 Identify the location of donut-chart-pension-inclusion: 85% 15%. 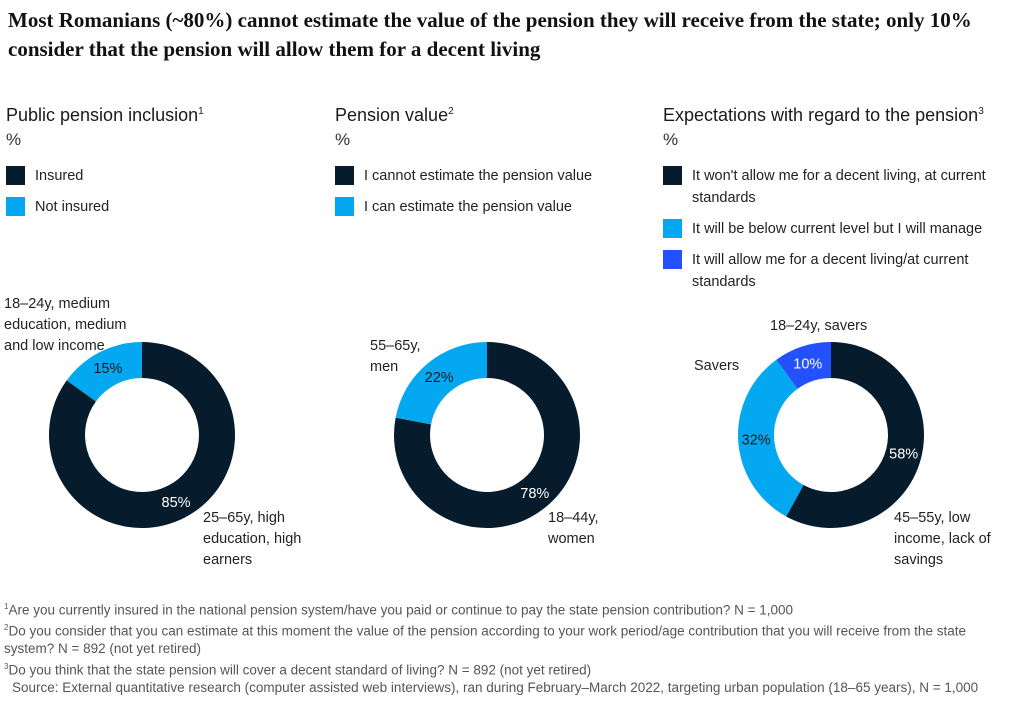
(141, 435).